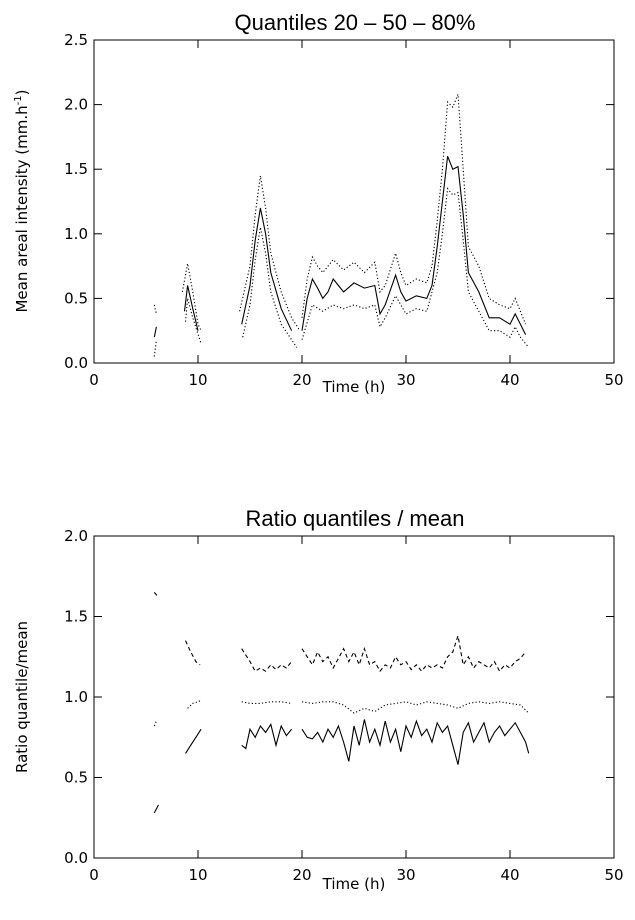  Describe the element at coordinates (301, 875) in the screenshot. I see `chart-2-x-tick-label: 20` at that location.